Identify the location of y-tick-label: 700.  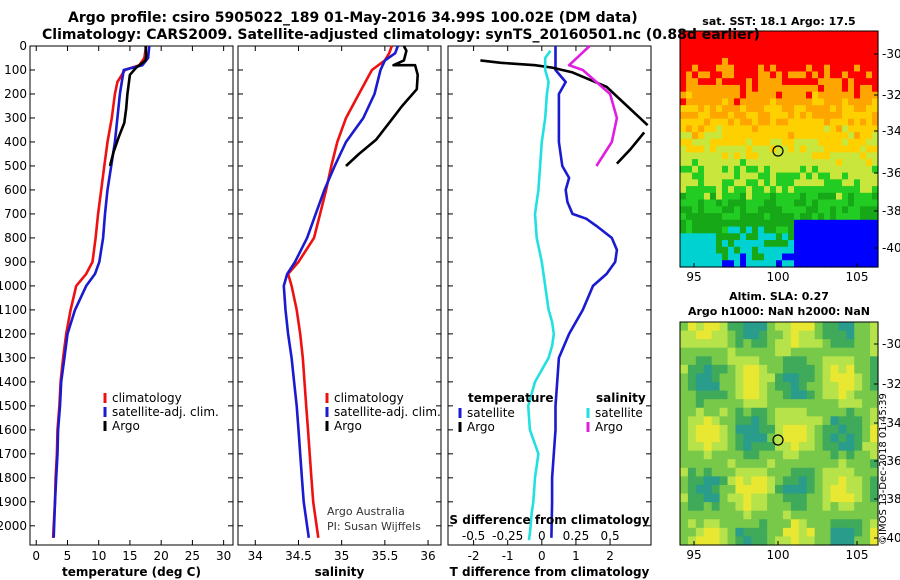
(15, 214).